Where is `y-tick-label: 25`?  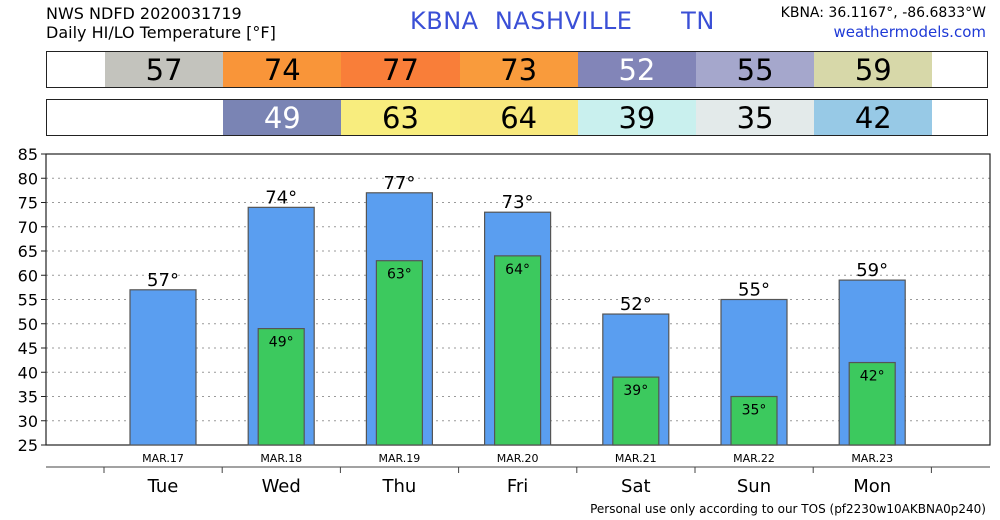 y-tick-label: 25 is located at coordinates (28, 445).